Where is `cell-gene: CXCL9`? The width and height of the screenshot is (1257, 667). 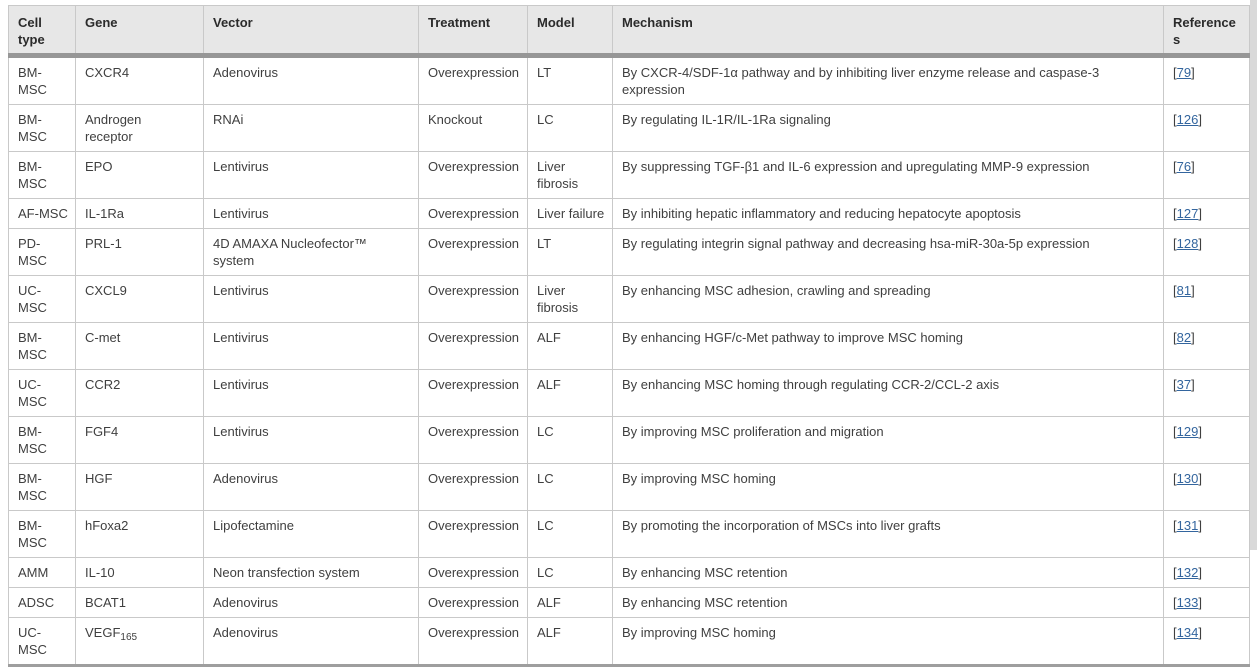
cell-gene: CXCL9 is located at coordinates (139, 299).